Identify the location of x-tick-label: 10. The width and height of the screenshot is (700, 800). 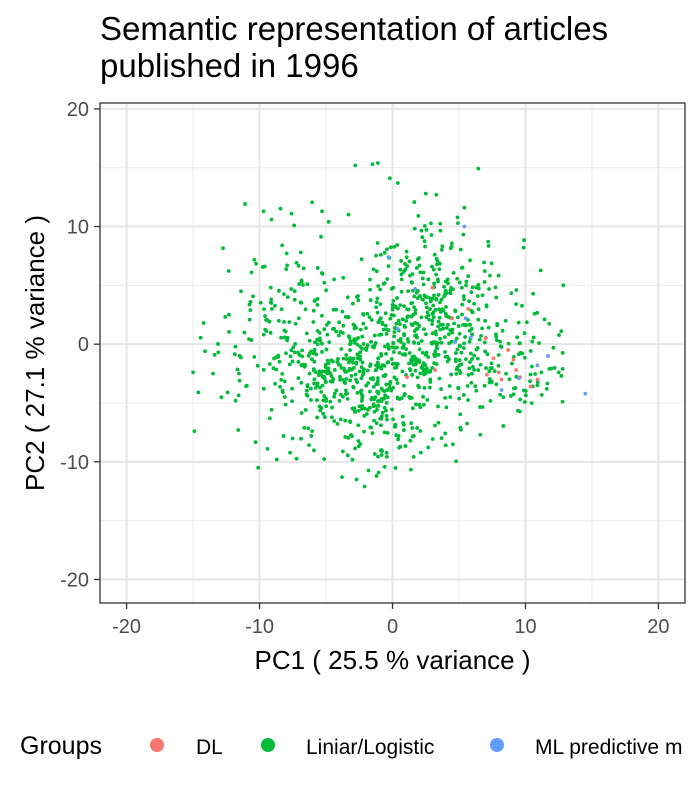
(525, 627).